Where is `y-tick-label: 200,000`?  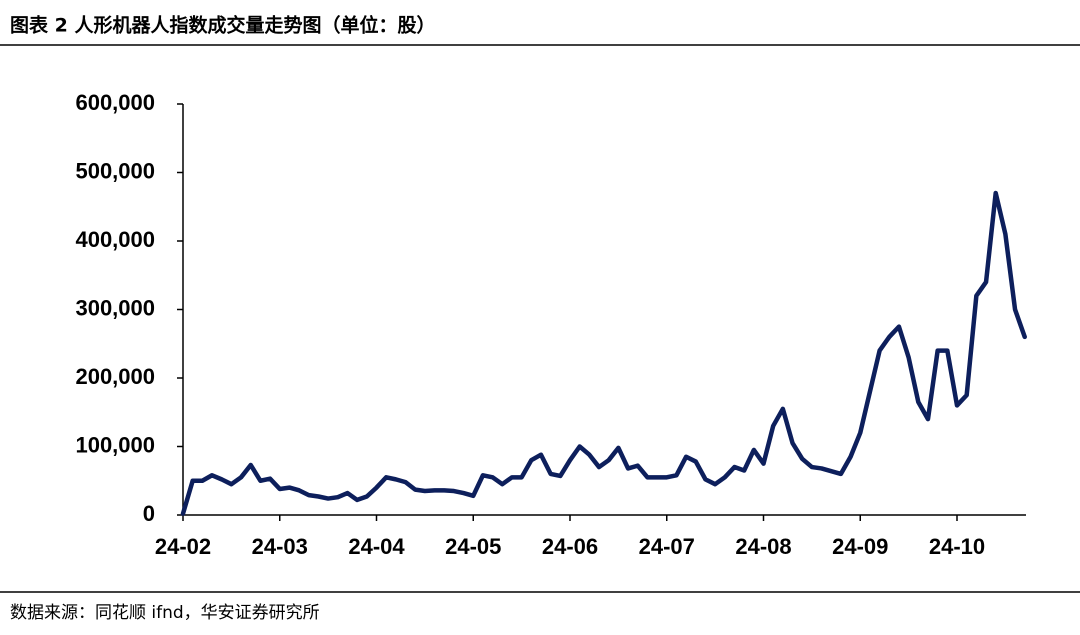 y-tick-label: 200,000 is located at coordinates (115, 376).